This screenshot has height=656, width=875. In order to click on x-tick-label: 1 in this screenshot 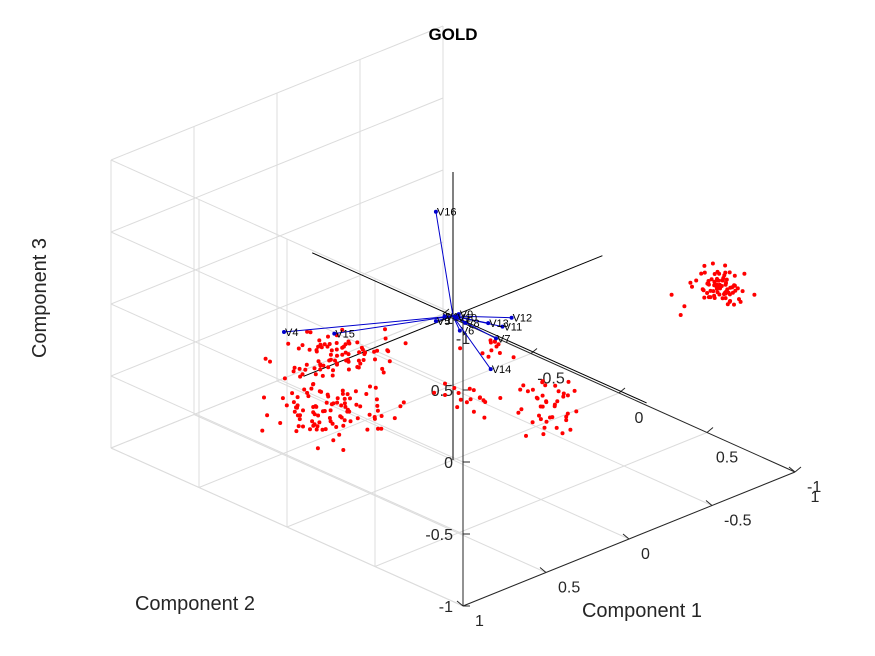, I will do `click(815, 497)`.